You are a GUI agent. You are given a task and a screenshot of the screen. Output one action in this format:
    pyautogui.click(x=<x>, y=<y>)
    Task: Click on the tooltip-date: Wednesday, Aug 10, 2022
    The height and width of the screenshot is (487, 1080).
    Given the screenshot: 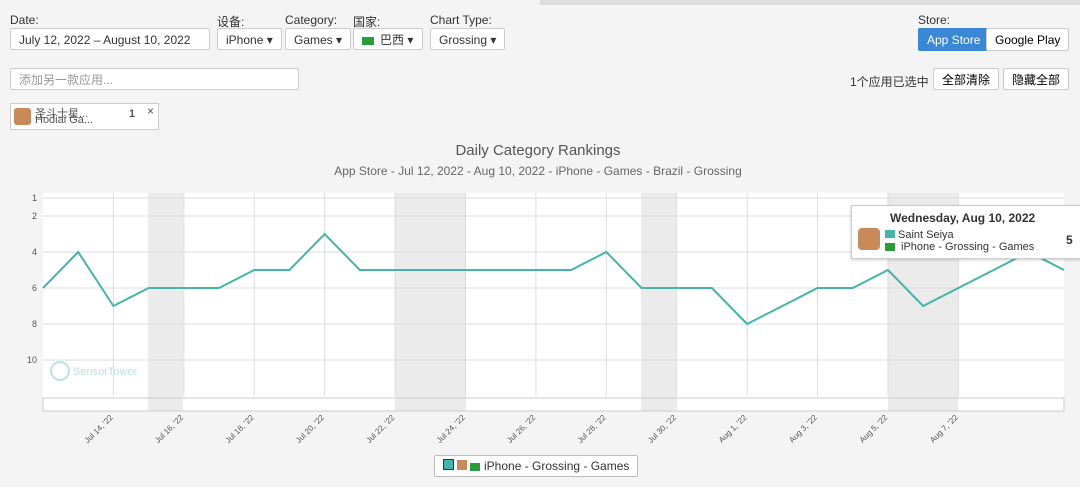 What is the action you would take?
    pyautogui.click(x=963, y=218)
    